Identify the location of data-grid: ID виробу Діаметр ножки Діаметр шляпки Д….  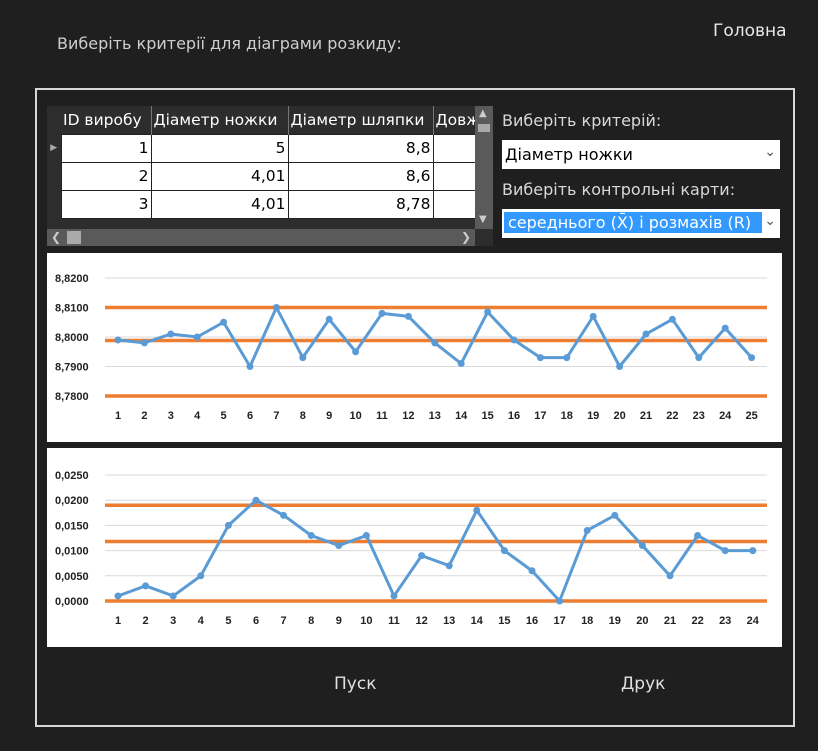
(270, 176).